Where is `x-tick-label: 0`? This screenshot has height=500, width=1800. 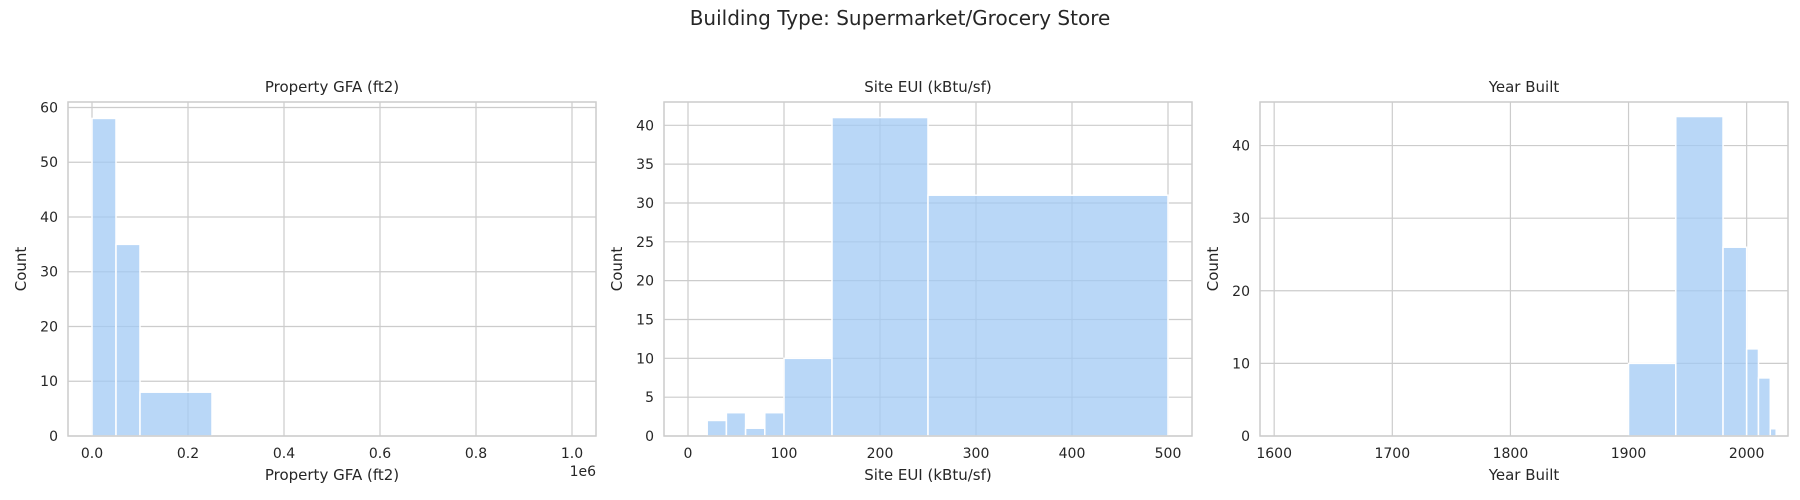
x-tick-label: 0 is located at coordinates (688, 454).